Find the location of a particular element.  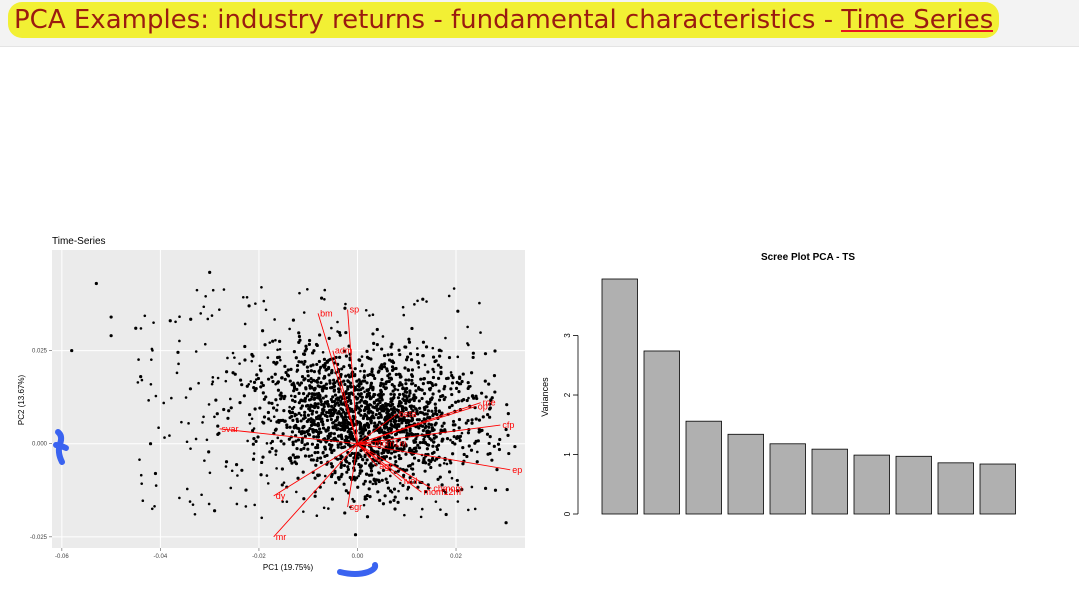

loading-arrow-sp is located at coordinates (352, 376).